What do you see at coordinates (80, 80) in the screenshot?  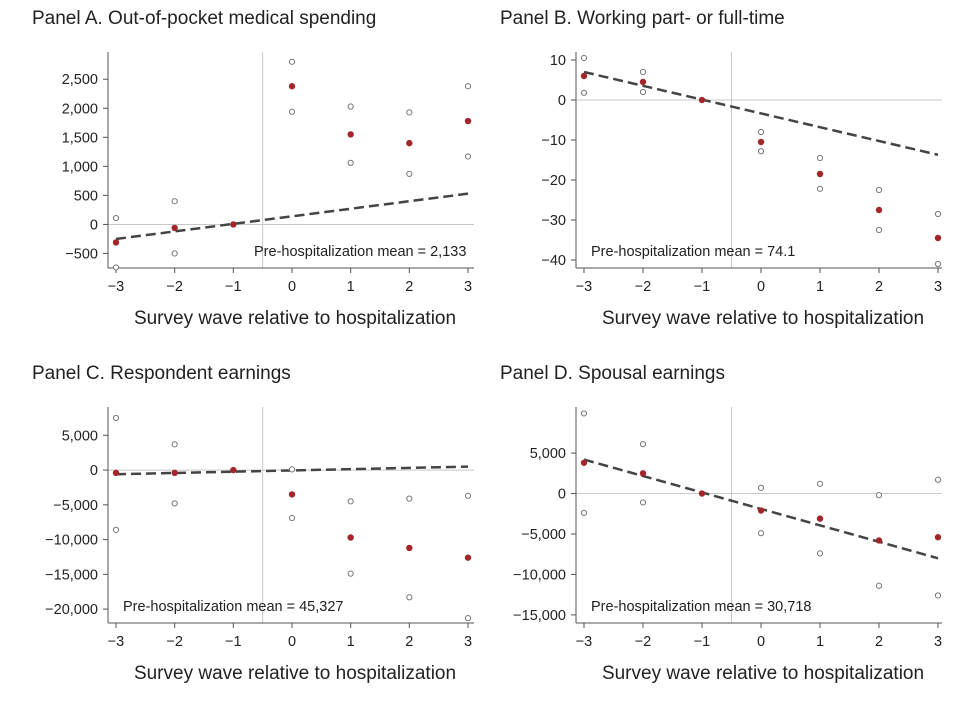 I see `y-tick-label: 2,500` at bounding box center [80, 80].